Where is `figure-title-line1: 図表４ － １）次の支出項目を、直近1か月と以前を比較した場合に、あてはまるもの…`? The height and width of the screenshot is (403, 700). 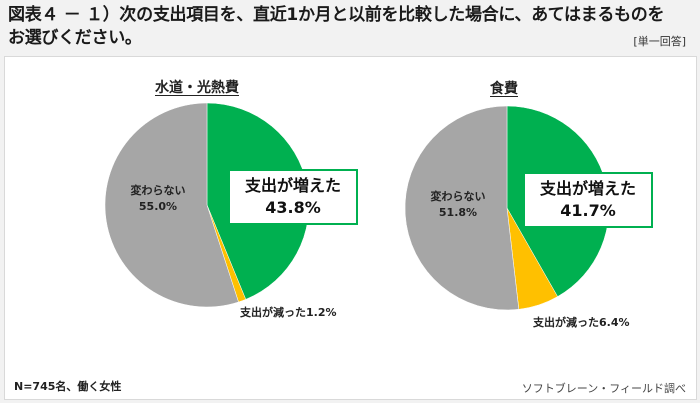
figure-title-line1: 図表４ － １）次の支出項目を、直近1か月と以前を比較した場合に、あてはまるもの… is located at coordinates (336, 15).